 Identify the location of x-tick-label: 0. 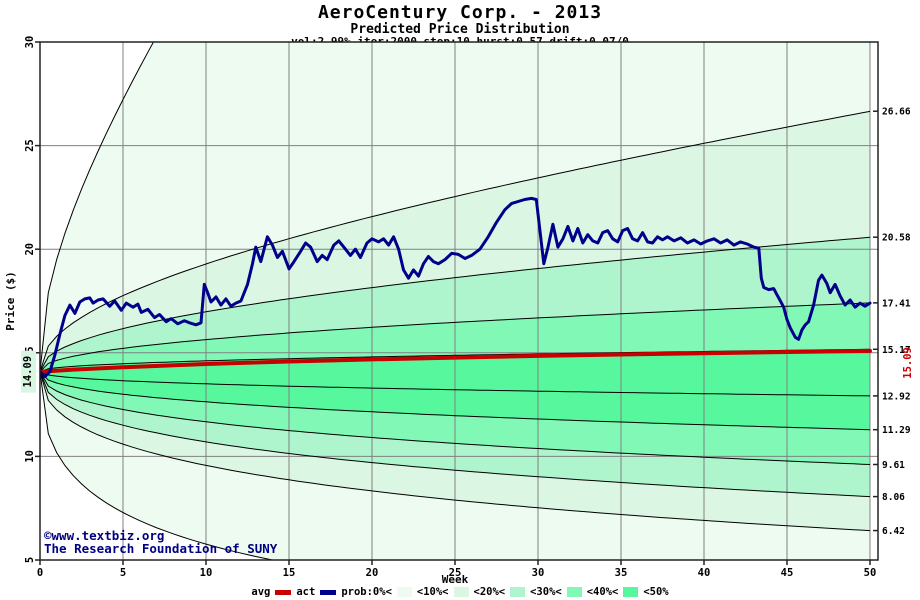
(40, 573).